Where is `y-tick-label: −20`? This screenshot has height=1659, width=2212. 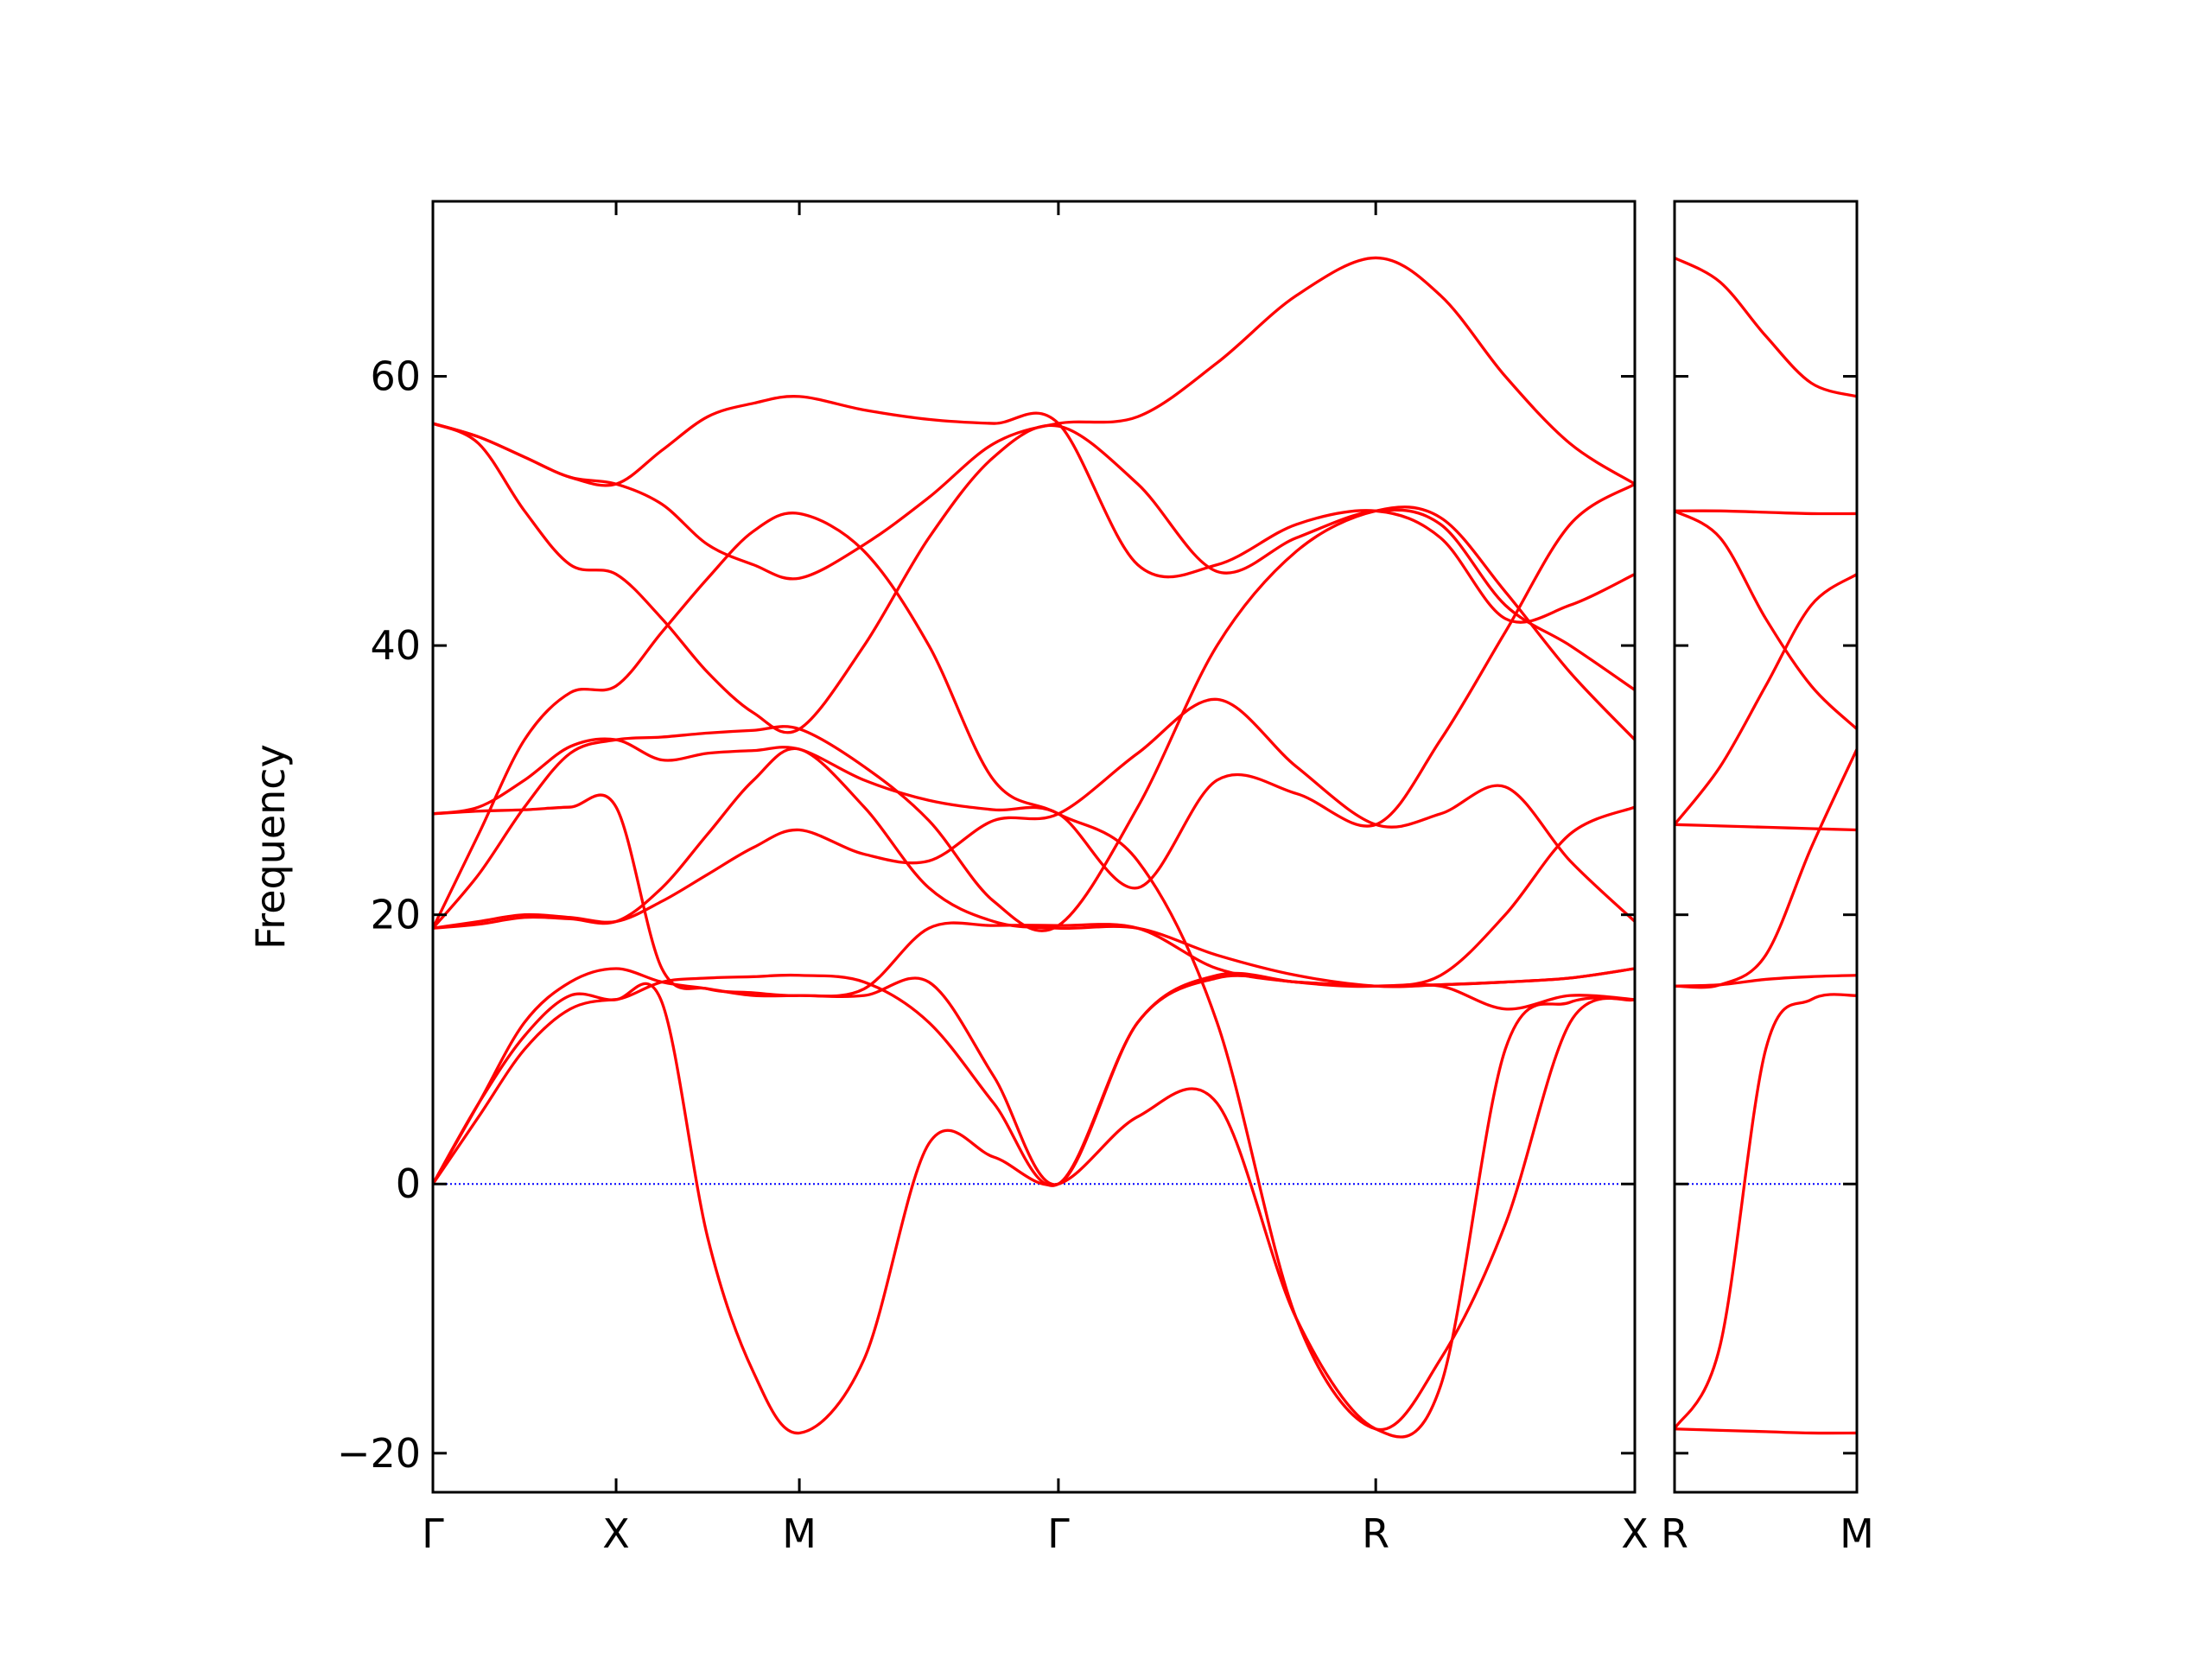 y-tick-label: −20 is located at coordinates (379, 1453).